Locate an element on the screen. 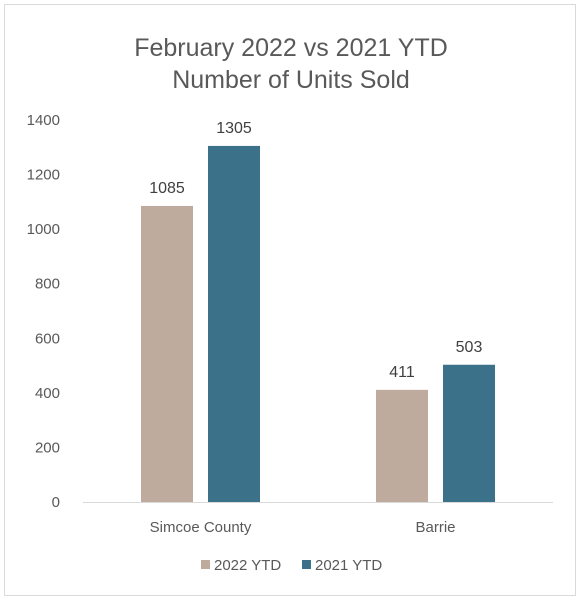 Image resolution: width=582 pixels, height=604 pixels. chart-title-line-1: February 2022 vs 2021 YTD is located at coordinates (291, 48).